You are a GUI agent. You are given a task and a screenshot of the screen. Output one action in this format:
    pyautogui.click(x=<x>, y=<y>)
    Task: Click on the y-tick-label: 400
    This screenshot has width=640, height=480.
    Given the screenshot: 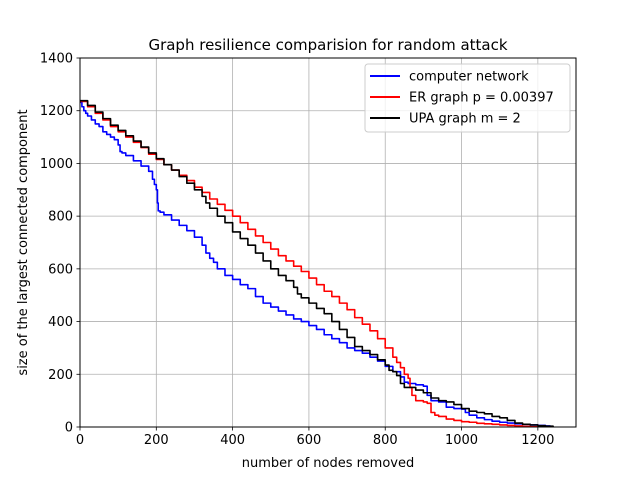 What is the action you would take?
    pyautogui.click(x=60, y=322)
    